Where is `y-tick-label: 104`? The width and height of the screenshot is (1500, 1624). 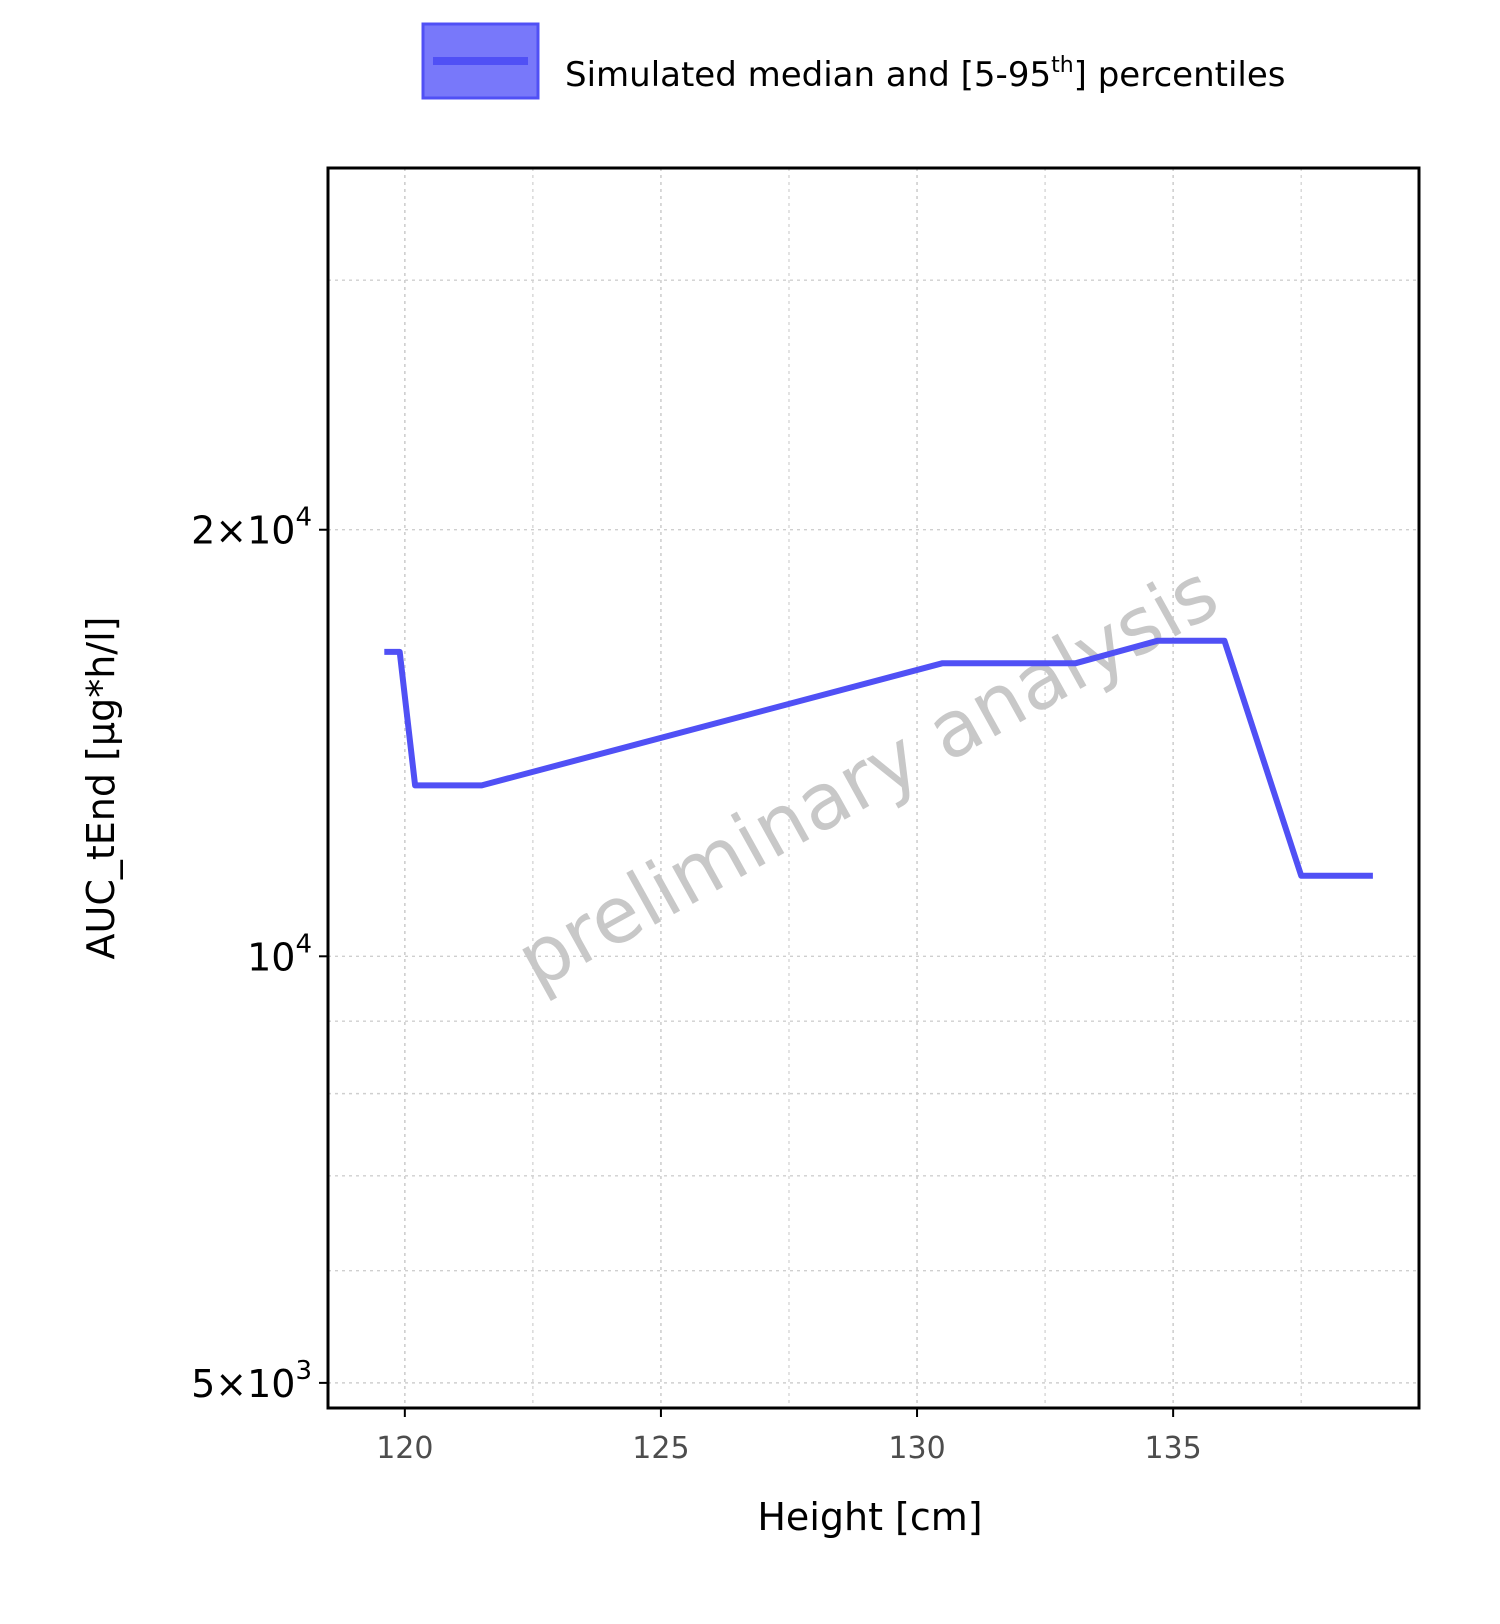 y-tick-label: 104 is located at coordinates (279, 954).